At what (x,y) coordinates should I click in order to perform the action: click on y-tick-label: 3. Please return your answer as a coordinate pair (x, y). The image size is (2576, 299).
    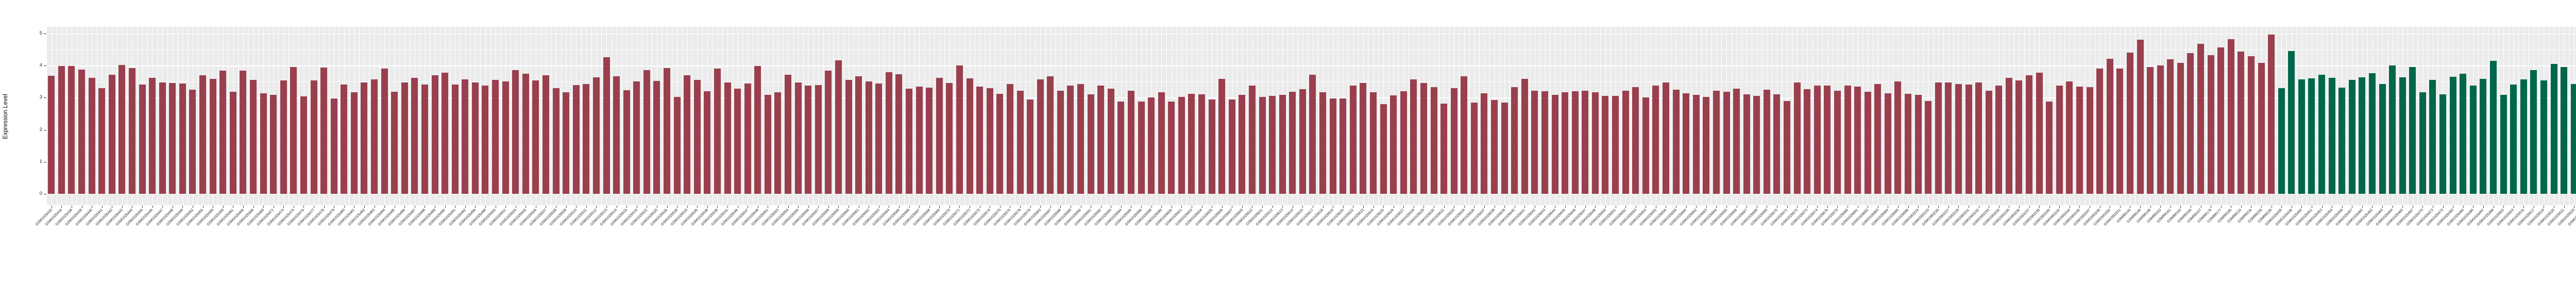
    Looking at the image, I should click on (40, 97).